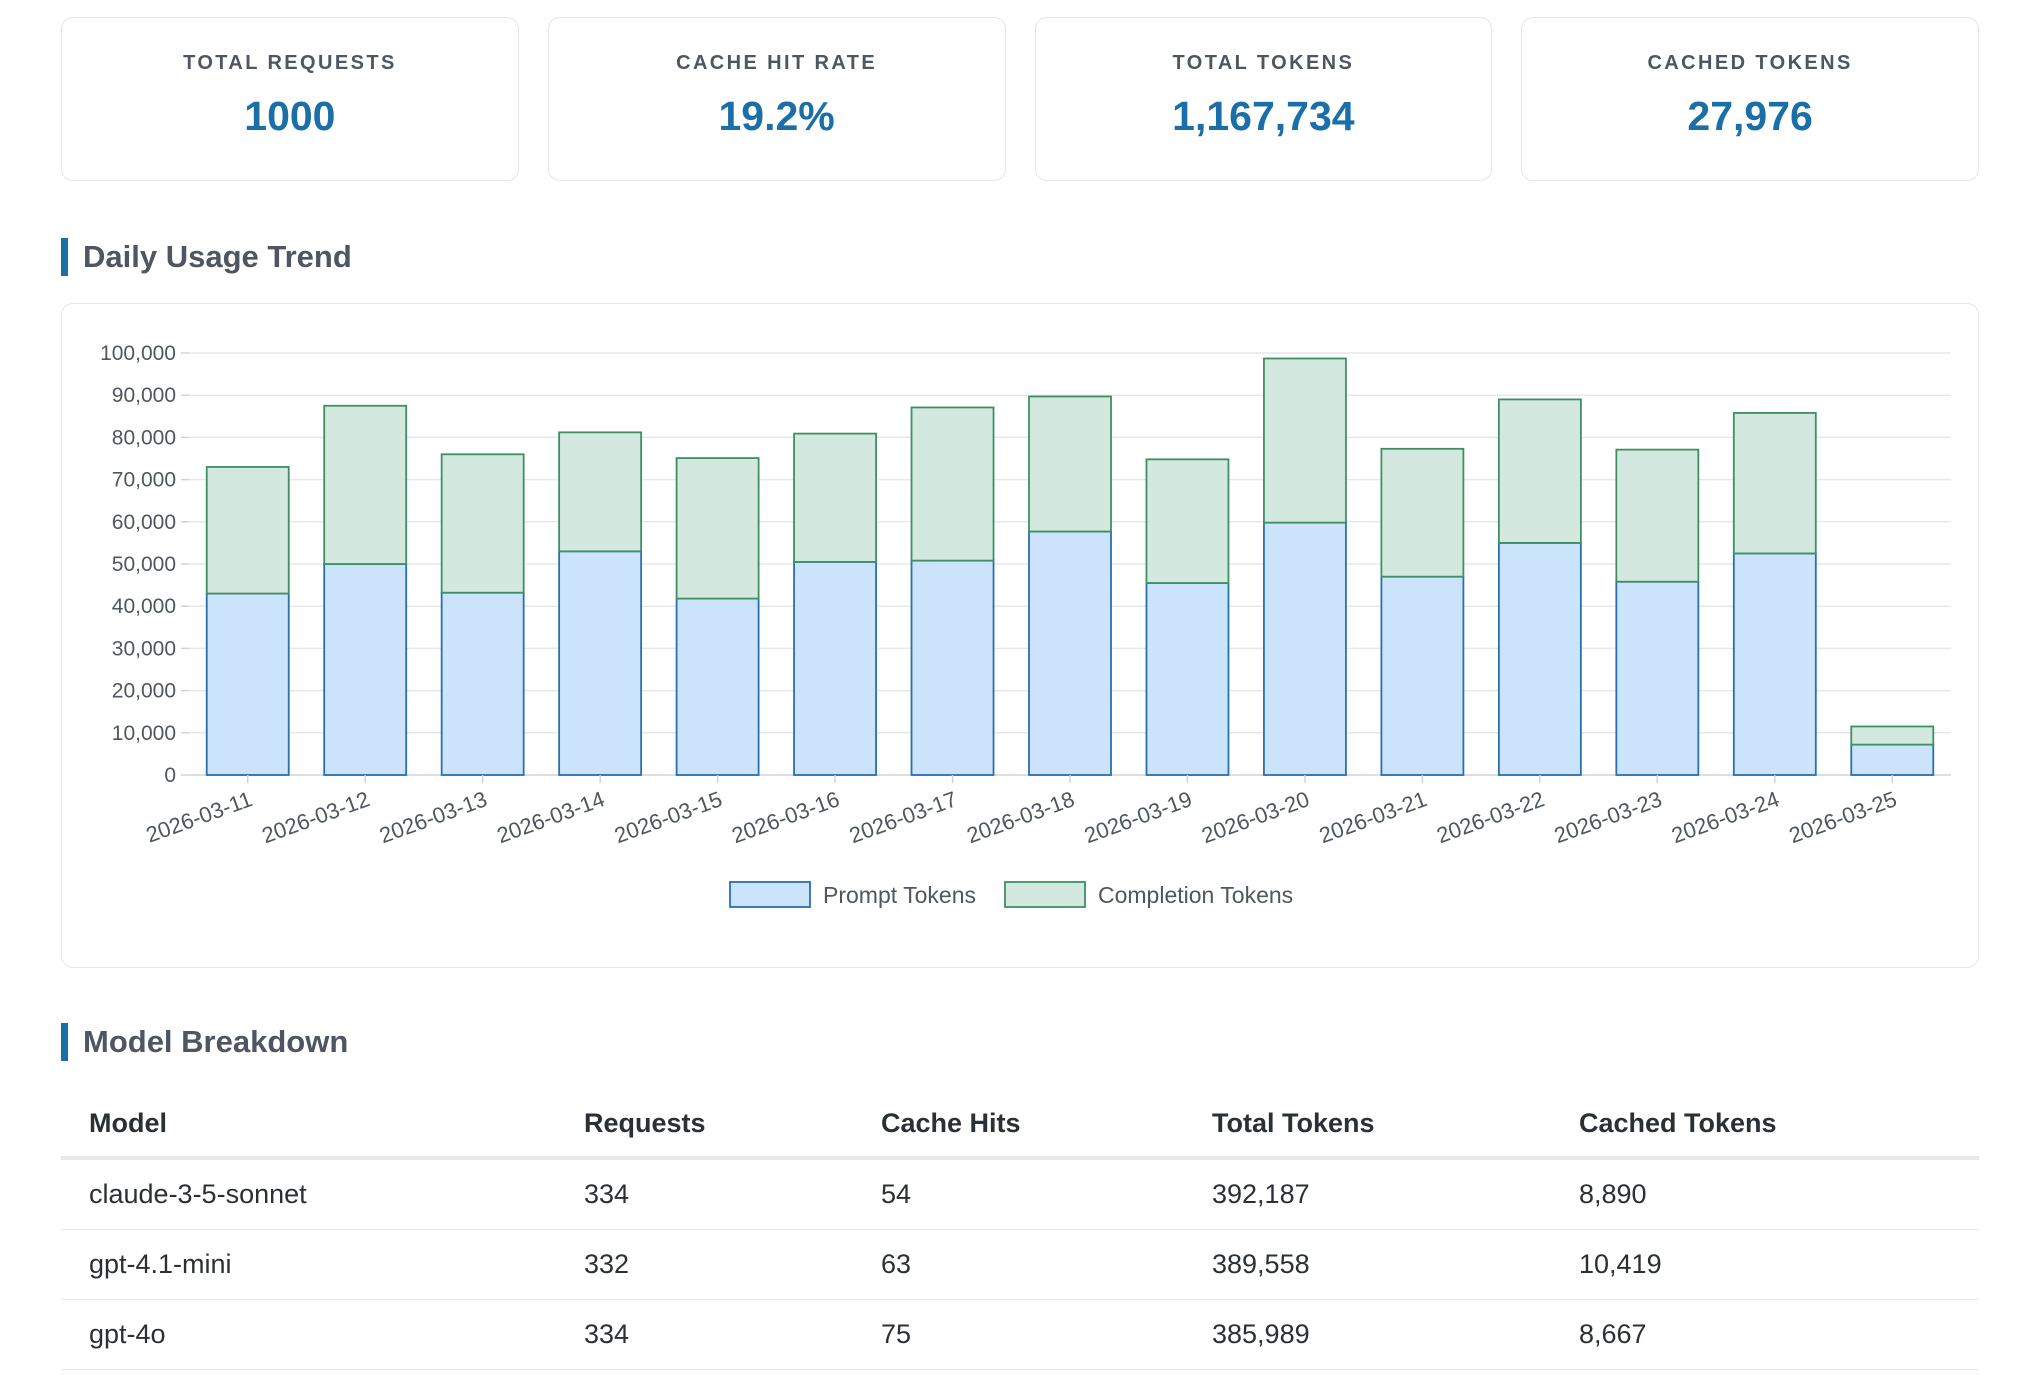  I want to click on y-tick-label: 0, so click(170, 775).